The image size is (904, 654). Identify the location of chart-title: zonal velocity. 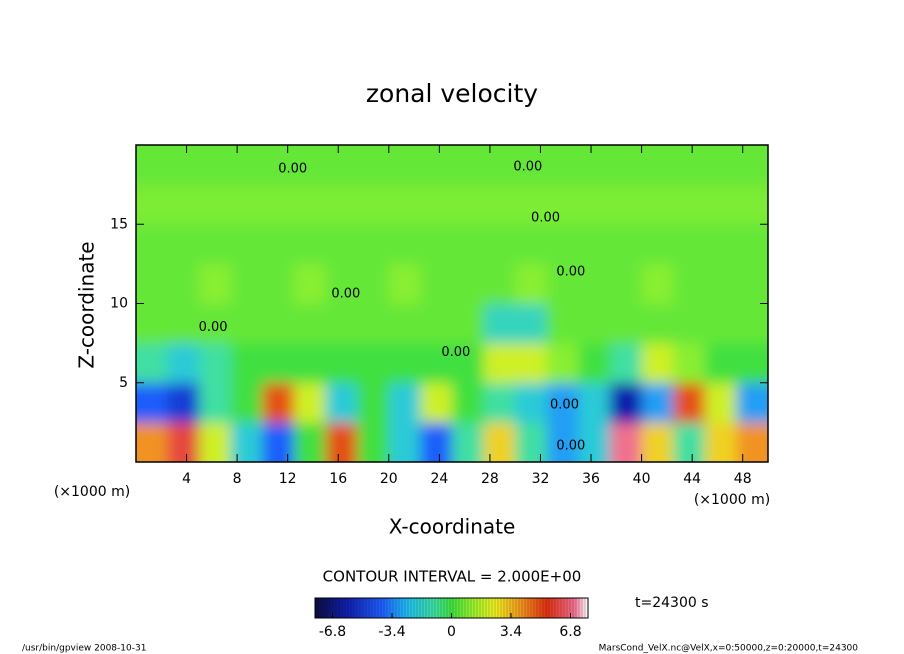
(452, 93).